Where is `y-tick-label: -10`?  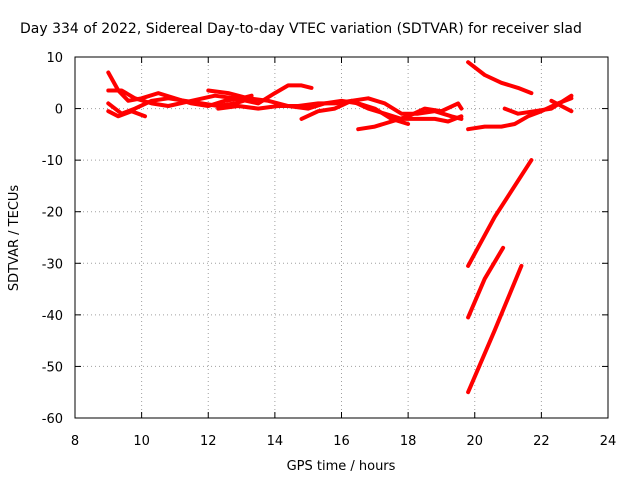 y-tick-label: -10 is located at coordinates (52, 161).